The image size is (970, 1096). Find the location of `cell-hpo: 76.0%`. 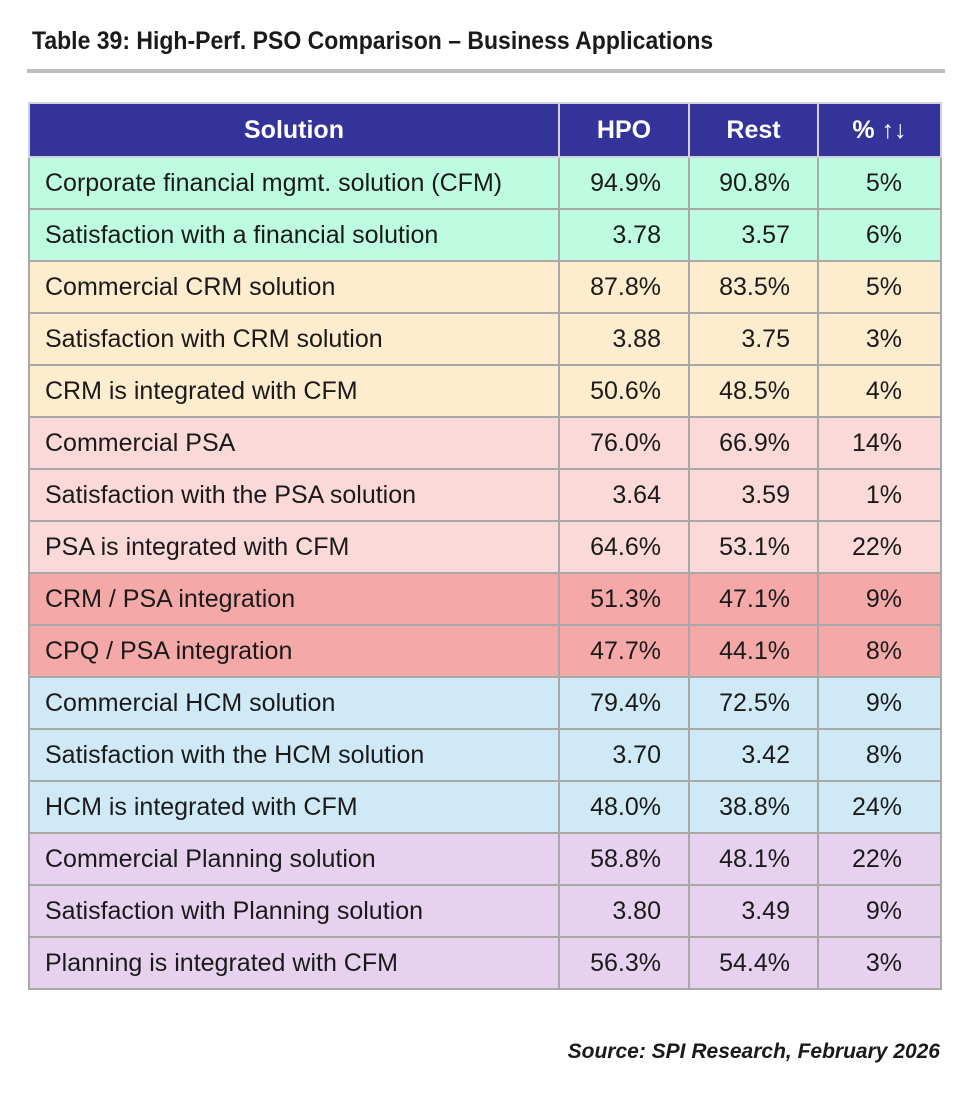

cell-hpo: 76.0% is located at coordinates (624, 443).